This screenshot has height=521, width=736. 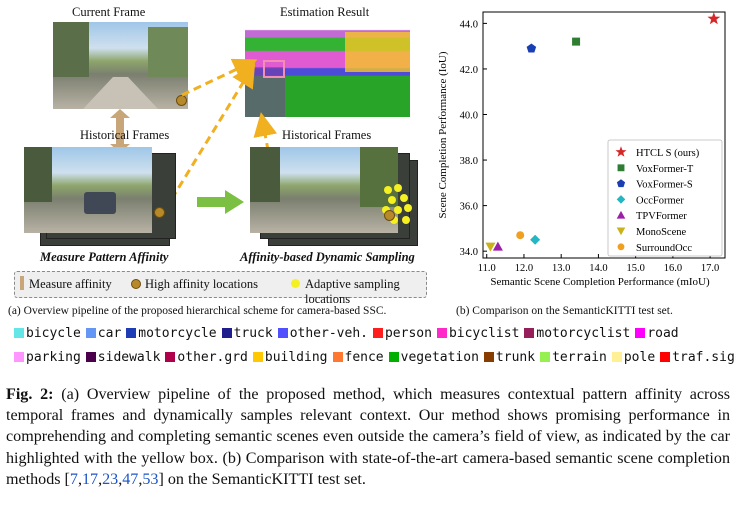 I want to click on class-legend-item: motorcyclist, so click(x=577, y=333).